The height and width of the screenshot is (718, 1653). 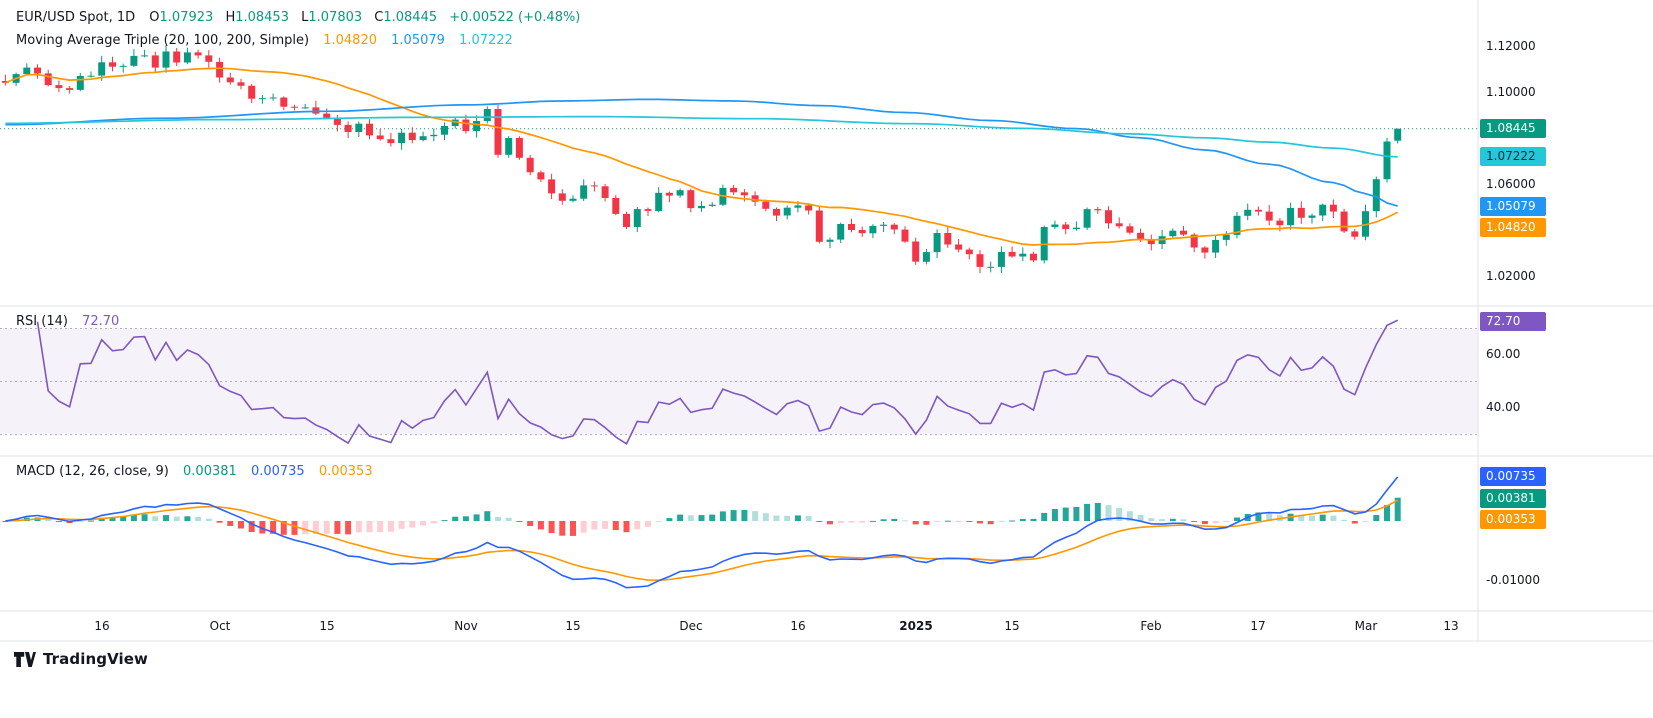 What do you see at coordinates (220, 626) in the screenshot?
I see `time-axis-label: Oct` at bounding box center [220, 626].